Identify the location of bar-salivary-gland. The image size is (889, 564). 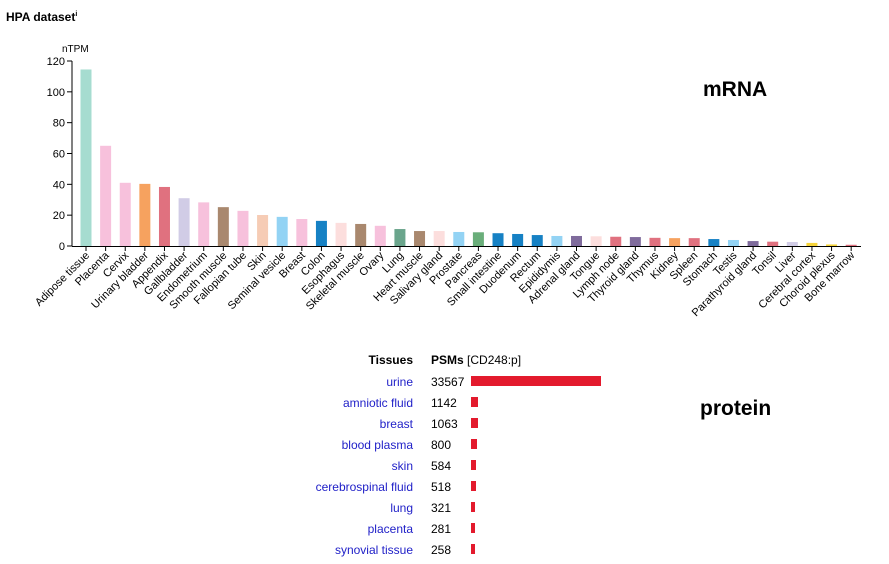
(439, 238).